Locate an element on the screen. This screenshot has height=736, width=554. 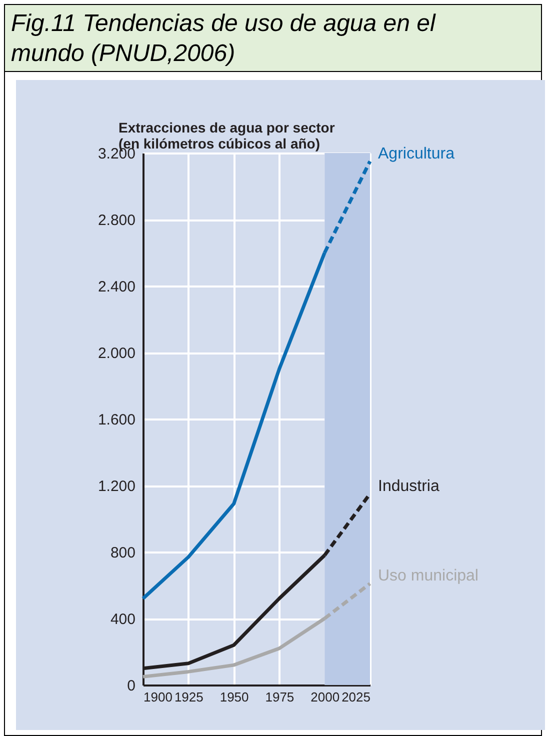
y-tick-label: 2.000 is located at coordinates (117, 353).